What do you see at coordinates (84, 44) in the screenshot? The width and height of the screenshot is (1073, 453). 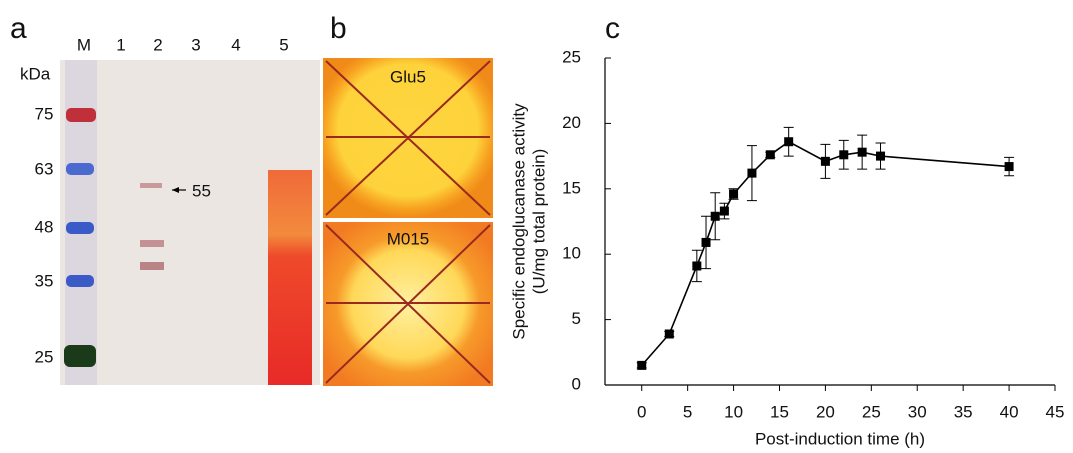 I see `lane-label: M` at bounding box center [84, 44].